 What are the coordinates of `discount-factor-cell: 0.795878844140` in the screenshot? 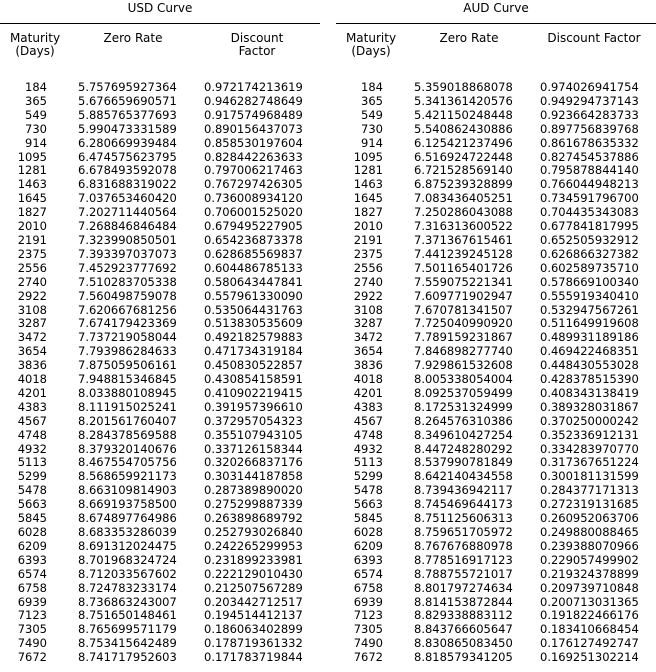 It's located at (589, 170).